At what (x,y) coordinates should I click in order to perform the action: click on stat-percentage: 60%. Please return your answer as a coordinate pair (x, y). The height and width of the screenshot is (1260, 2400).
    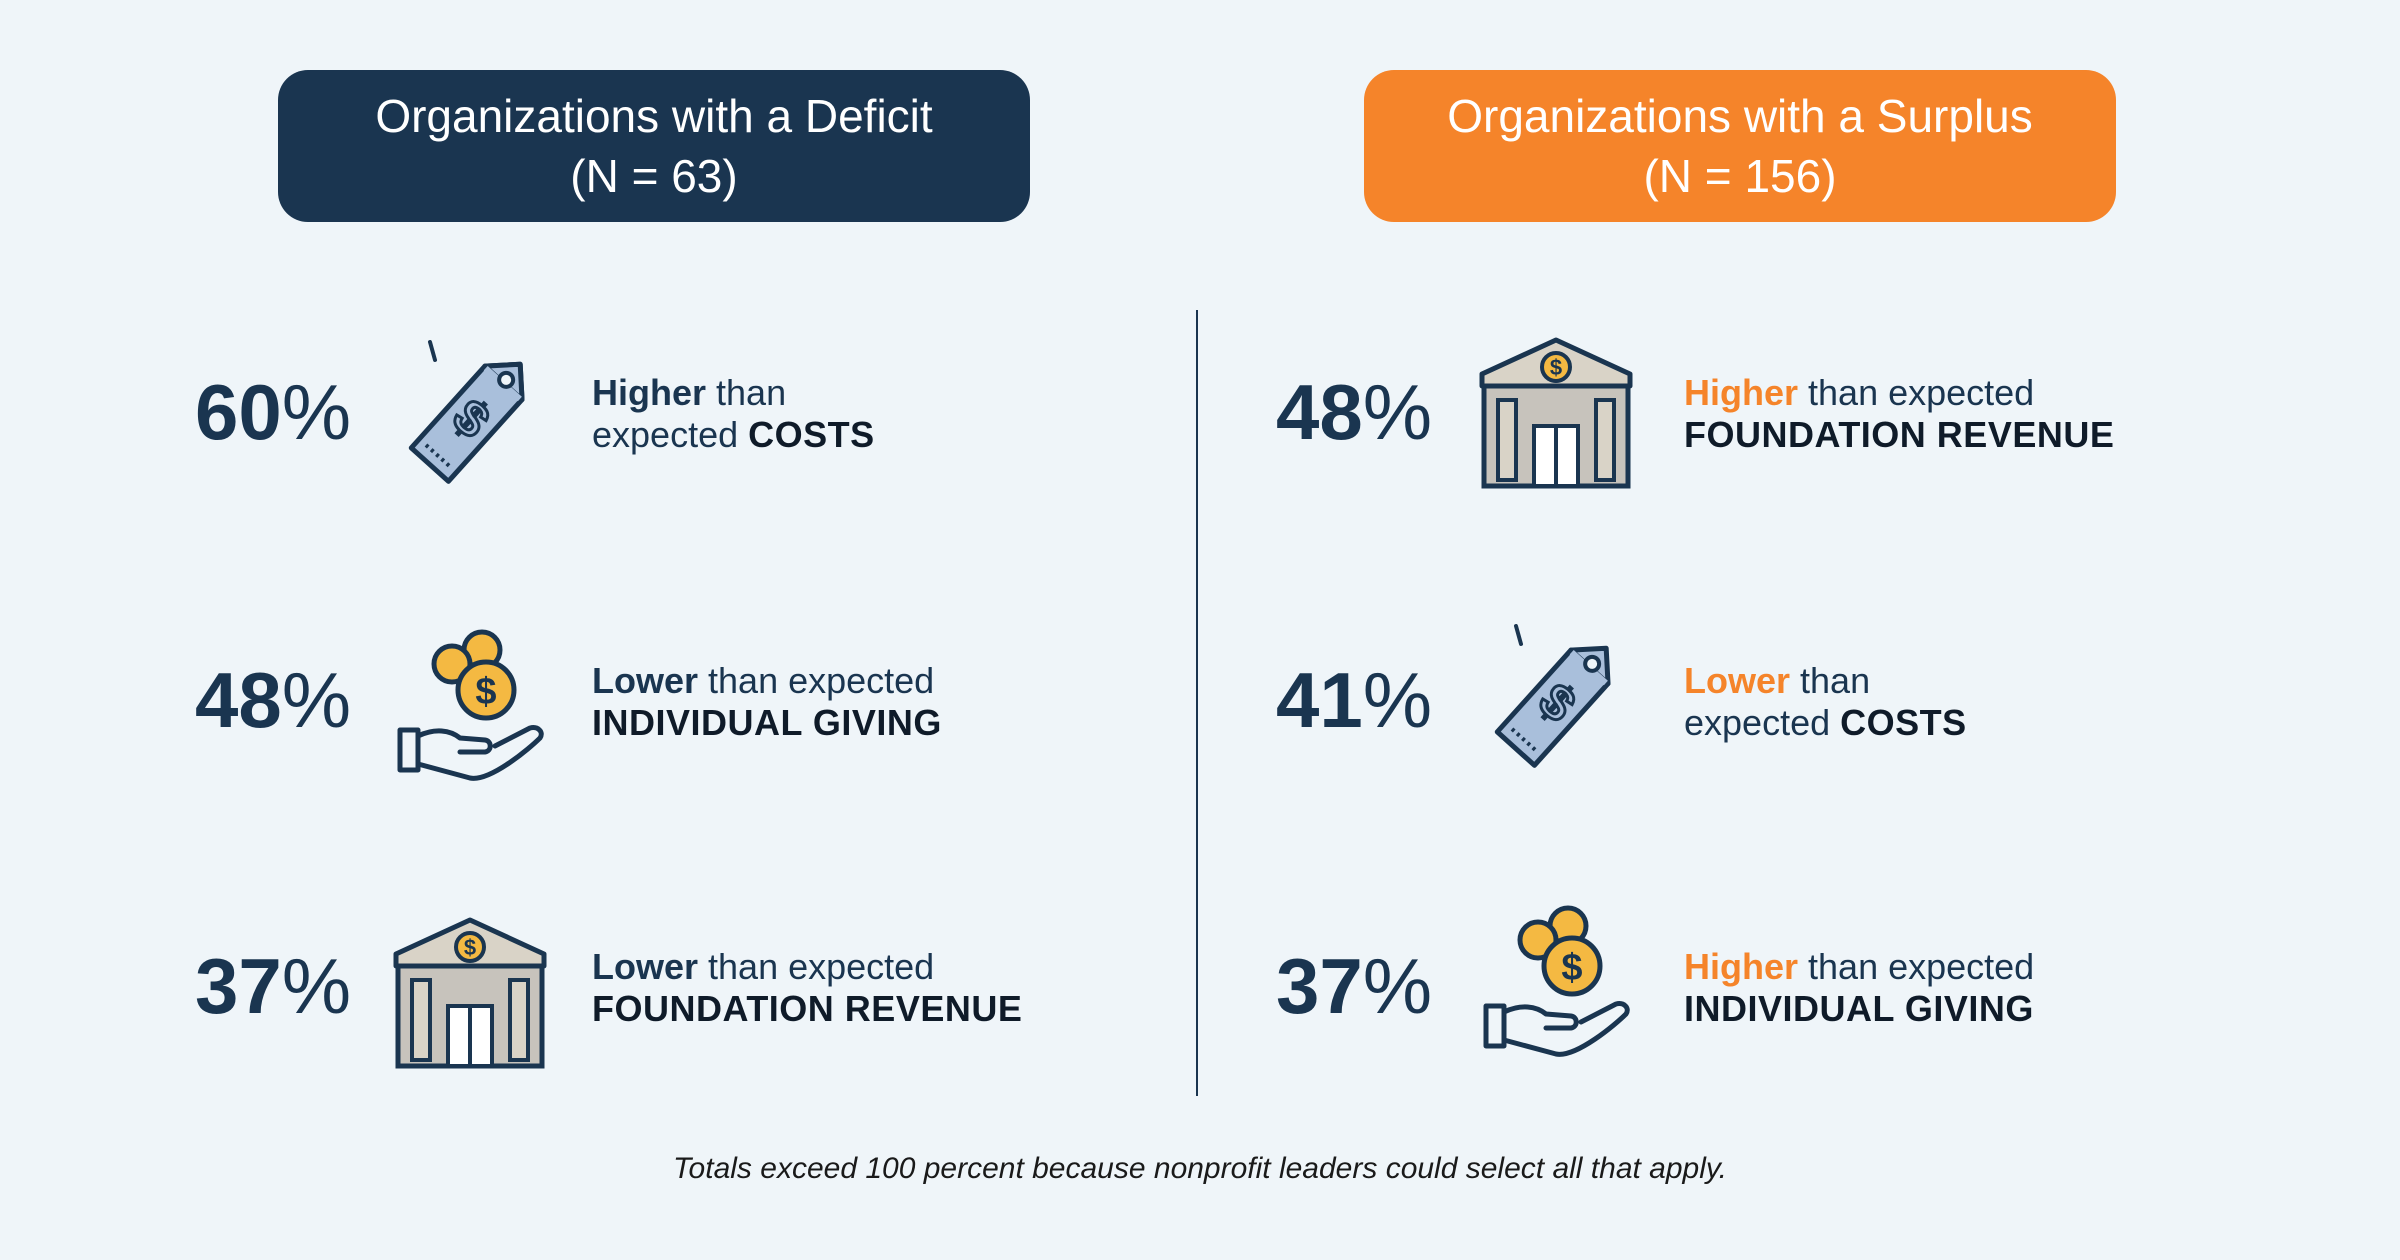
    Looking at the image, I should click on (273, 412).